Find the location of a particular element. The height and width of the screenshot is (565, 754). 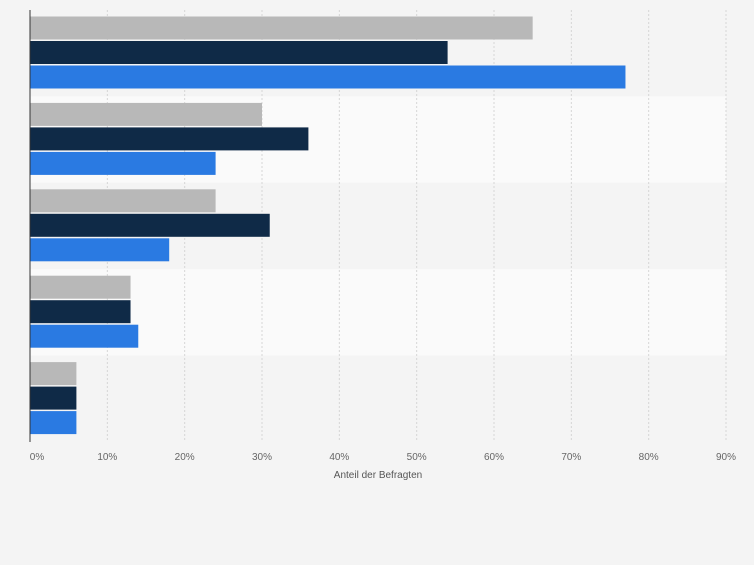

x-tick-label: 70% is located at coordinates (571, 457).